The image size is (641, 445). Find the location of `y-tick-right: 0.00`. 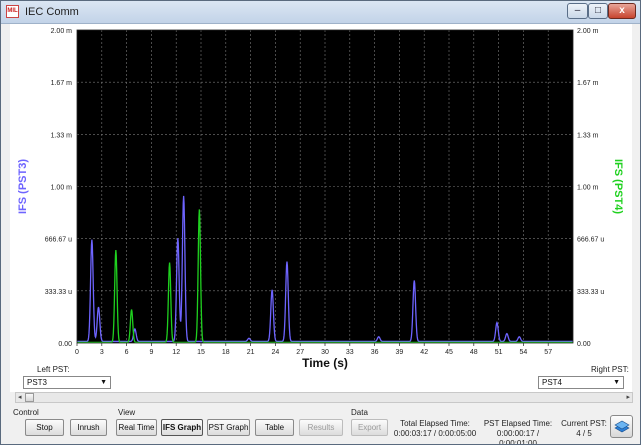

y-tick-right: 0.00 is located at coordinates (584, 344).